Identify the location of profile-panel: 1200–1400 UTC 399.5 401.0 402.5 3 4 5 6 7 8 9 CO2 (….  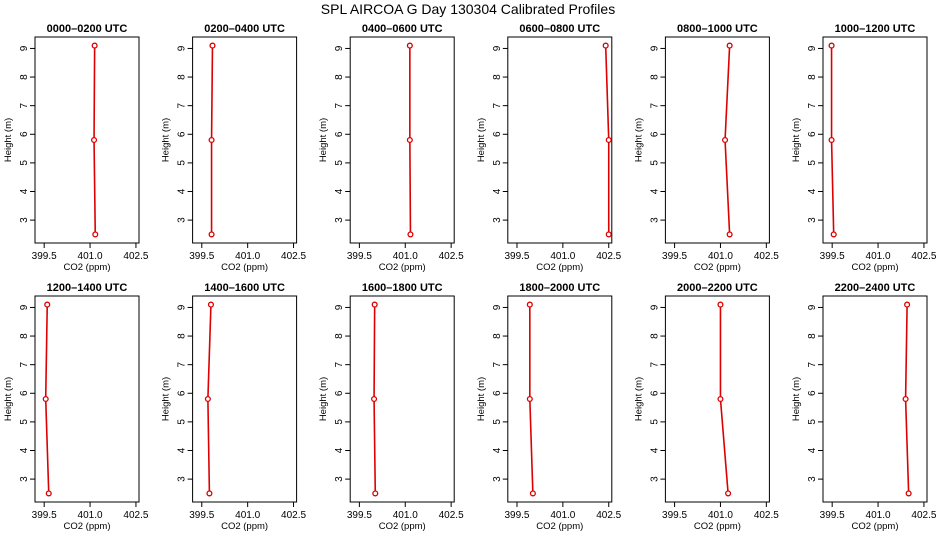
(76, 407).